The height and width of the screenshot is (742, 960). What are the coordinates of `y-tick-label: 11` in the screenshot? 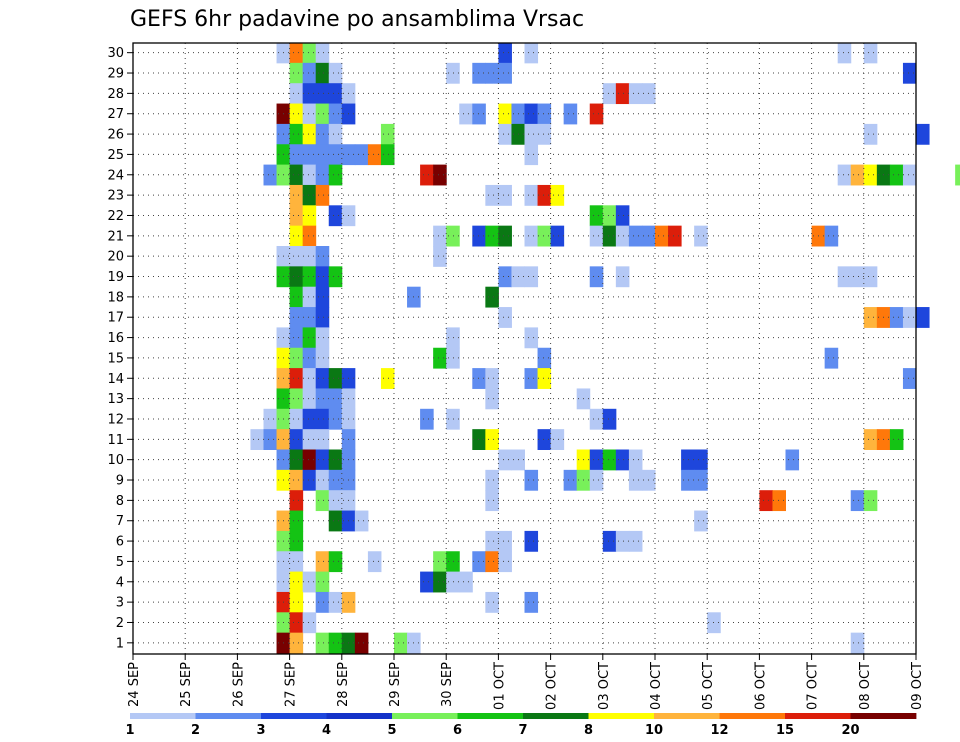 It's located at (115, 440).